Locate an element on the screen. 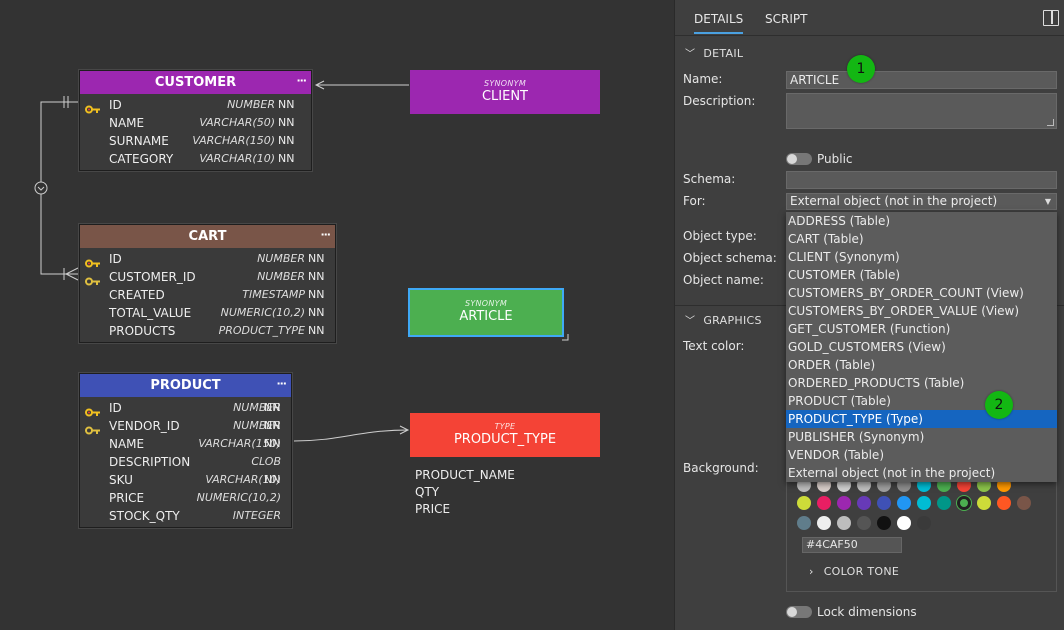 The width and height of the screenshot is (1064, 630). background-label: Background: is located at coordinates (721, 468).